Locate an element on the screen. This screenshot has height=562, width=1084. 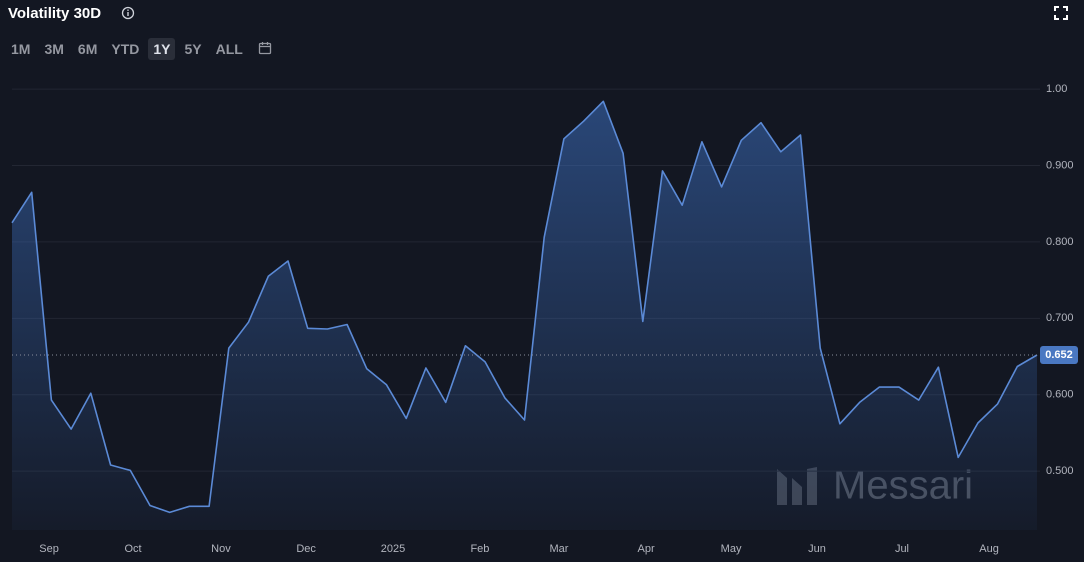
x-tick-label: Oct is located at coordinates (132, 549).